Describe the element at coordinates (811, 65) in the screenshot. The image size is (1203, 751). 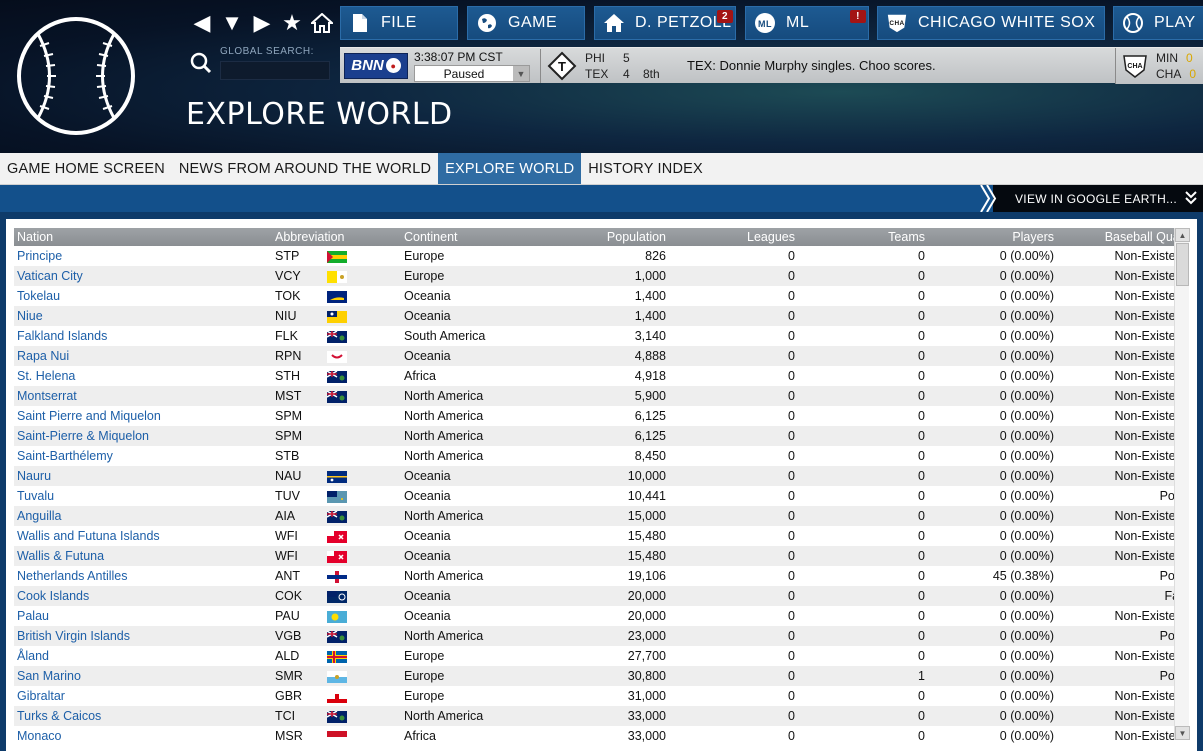
I see `ticker-message: TEX: Donnie Murphy singles. Choo scores.` at that location.